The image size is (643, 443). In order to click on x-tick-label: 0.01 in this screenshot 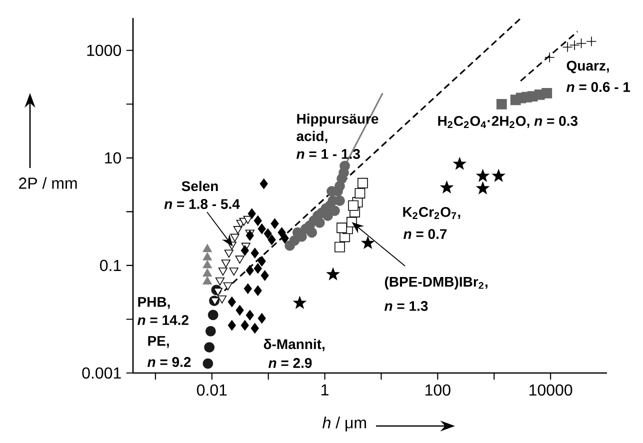, I will do `click(211, 390)`.